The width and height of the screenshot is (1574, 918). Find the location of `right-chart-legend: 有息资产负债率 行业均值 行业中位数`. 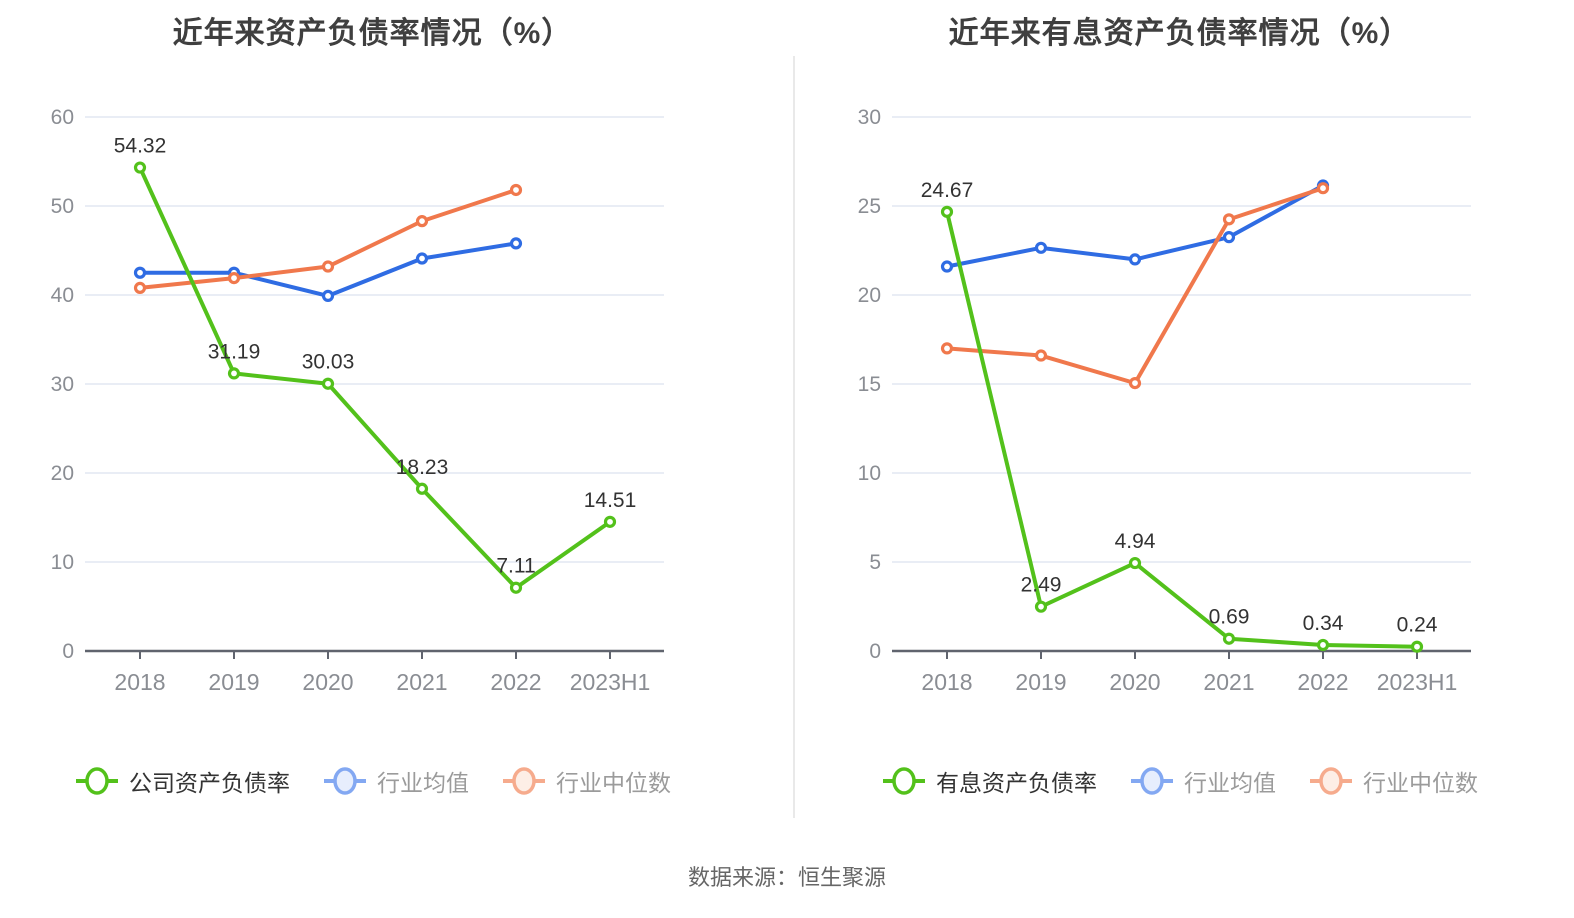

right-chart-legend: 有息资产负债率 行业均值 行业中位数 is located at coordinates (1179, 781).